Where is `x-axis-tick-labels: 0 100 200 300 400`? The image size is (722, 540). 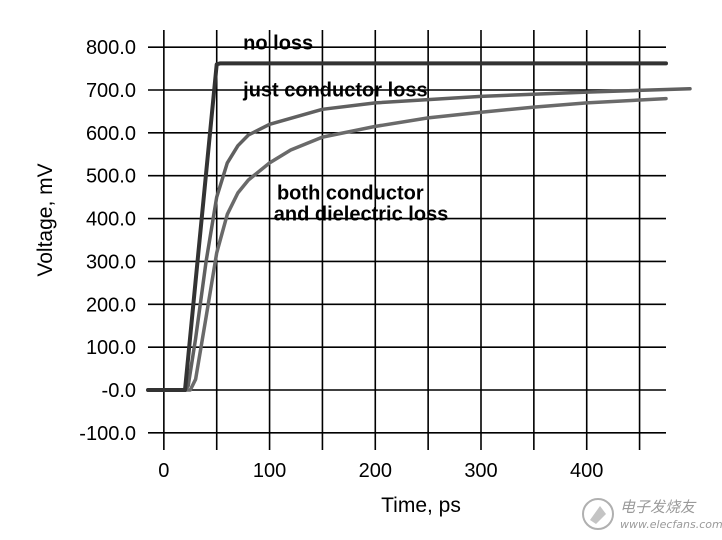
x-axis-tick-labels: 0 100 200 300 400 is located at coordinates (380, 471).